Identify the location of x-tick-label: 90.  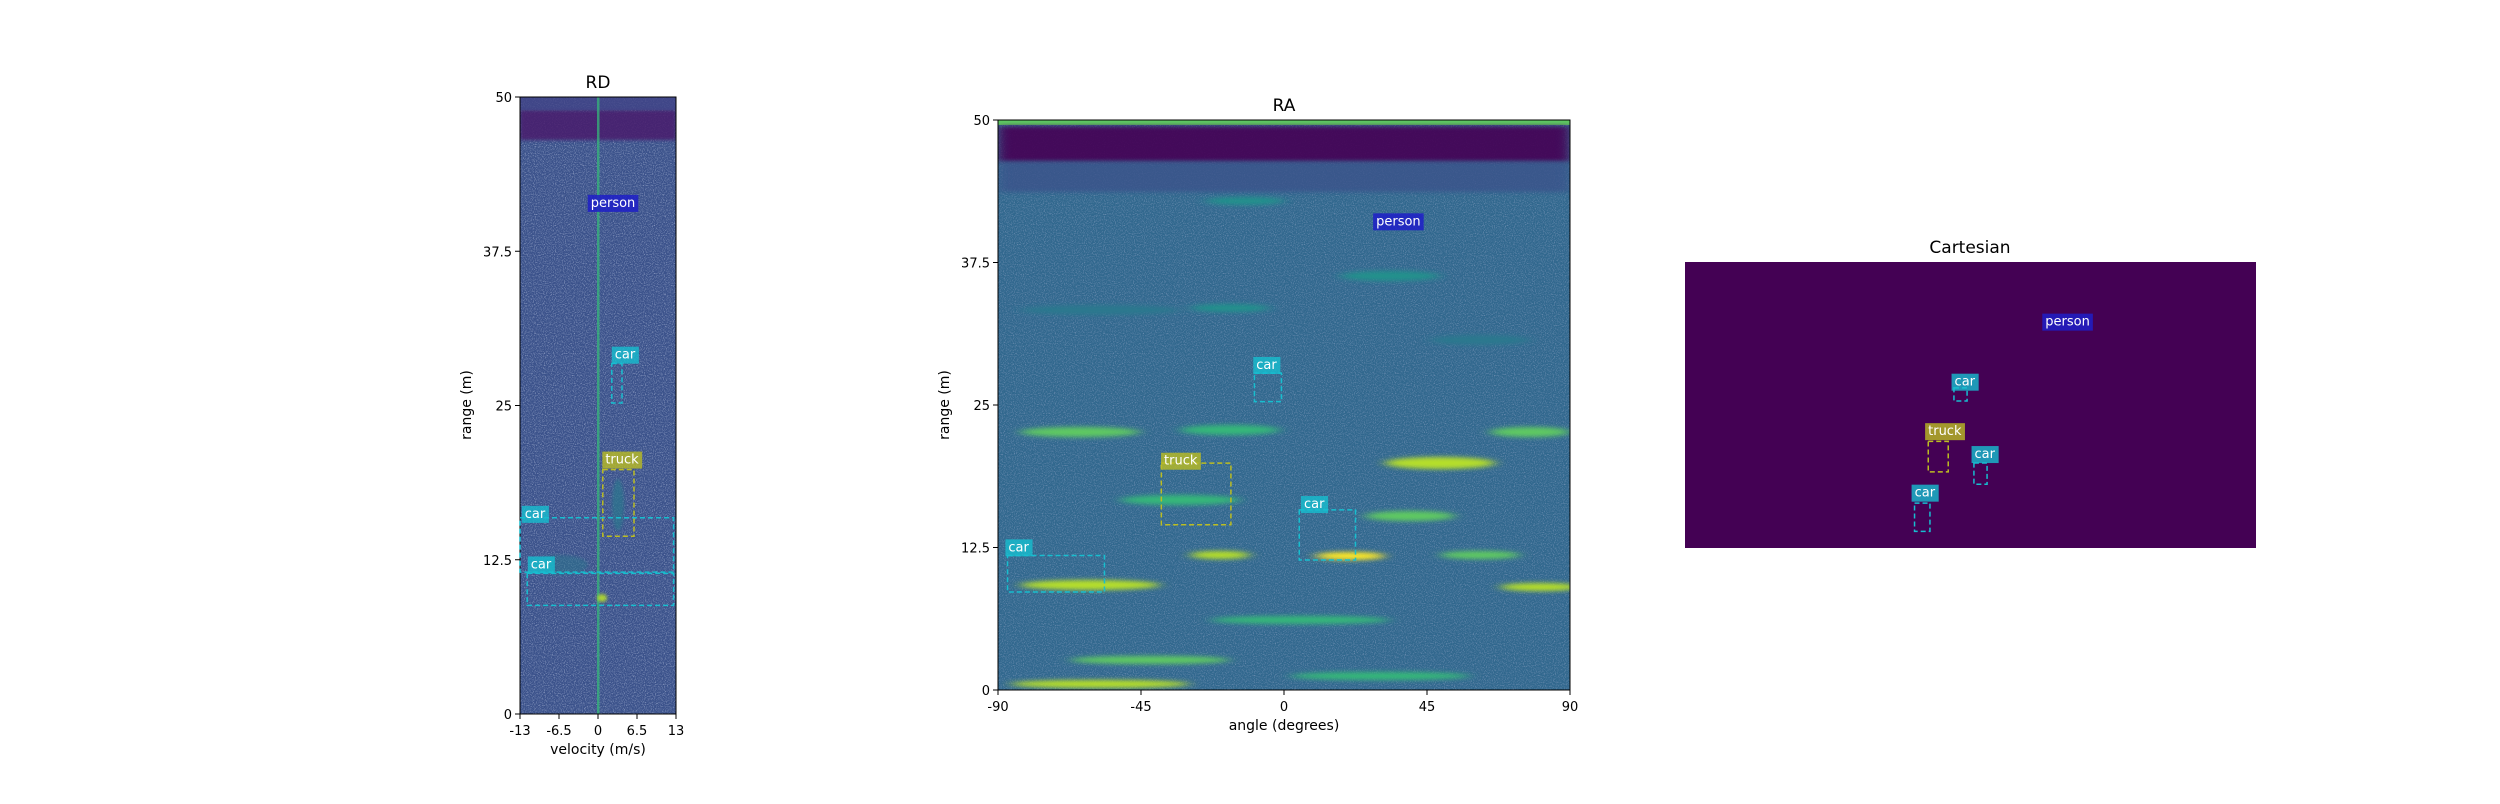
(1570, 707).